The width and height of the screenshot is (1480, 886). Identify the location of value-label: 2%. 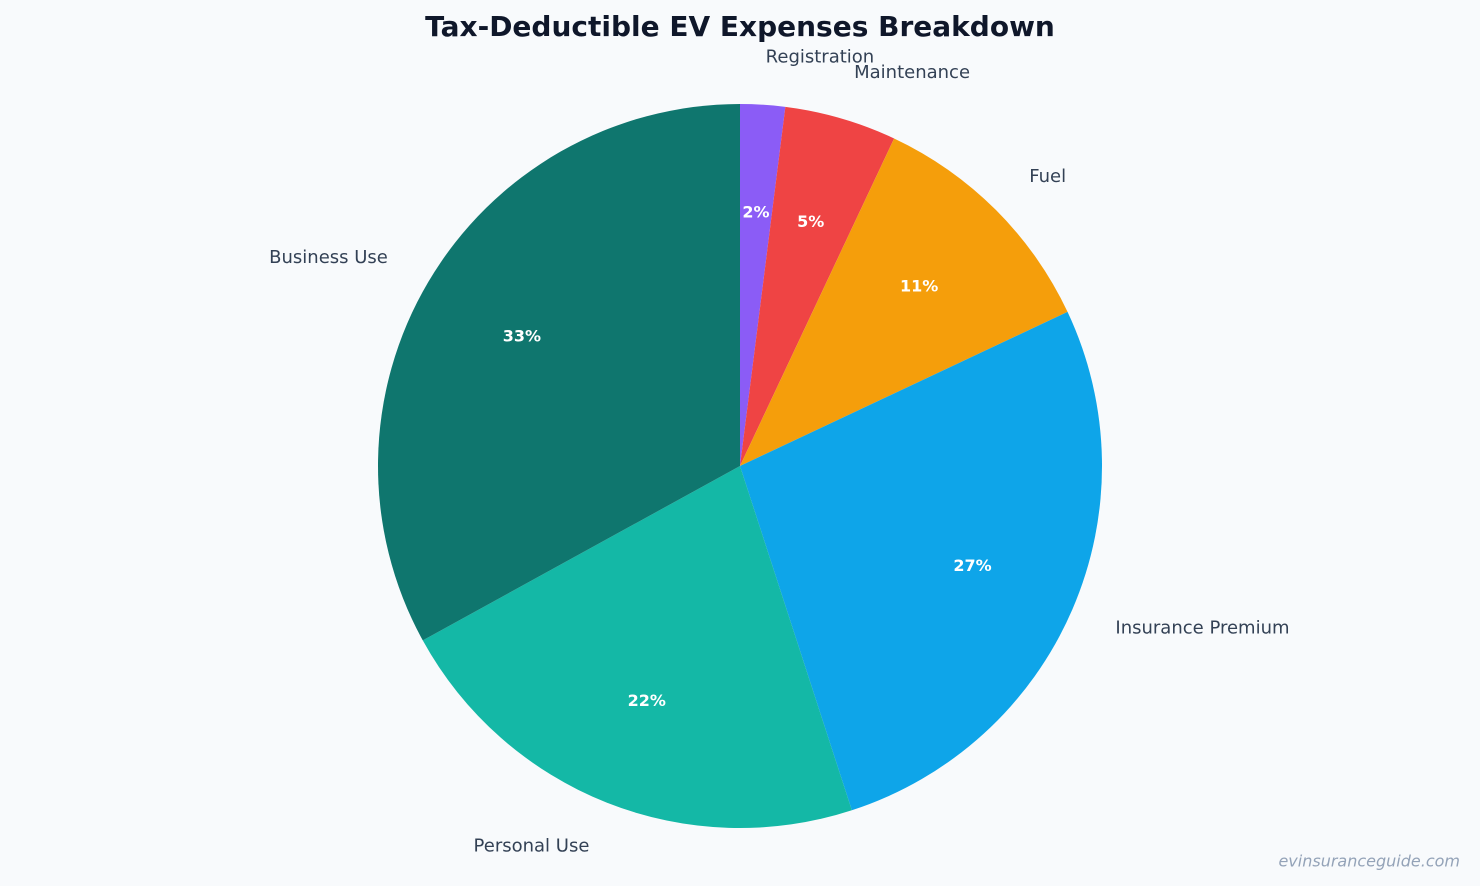
(755, 212).